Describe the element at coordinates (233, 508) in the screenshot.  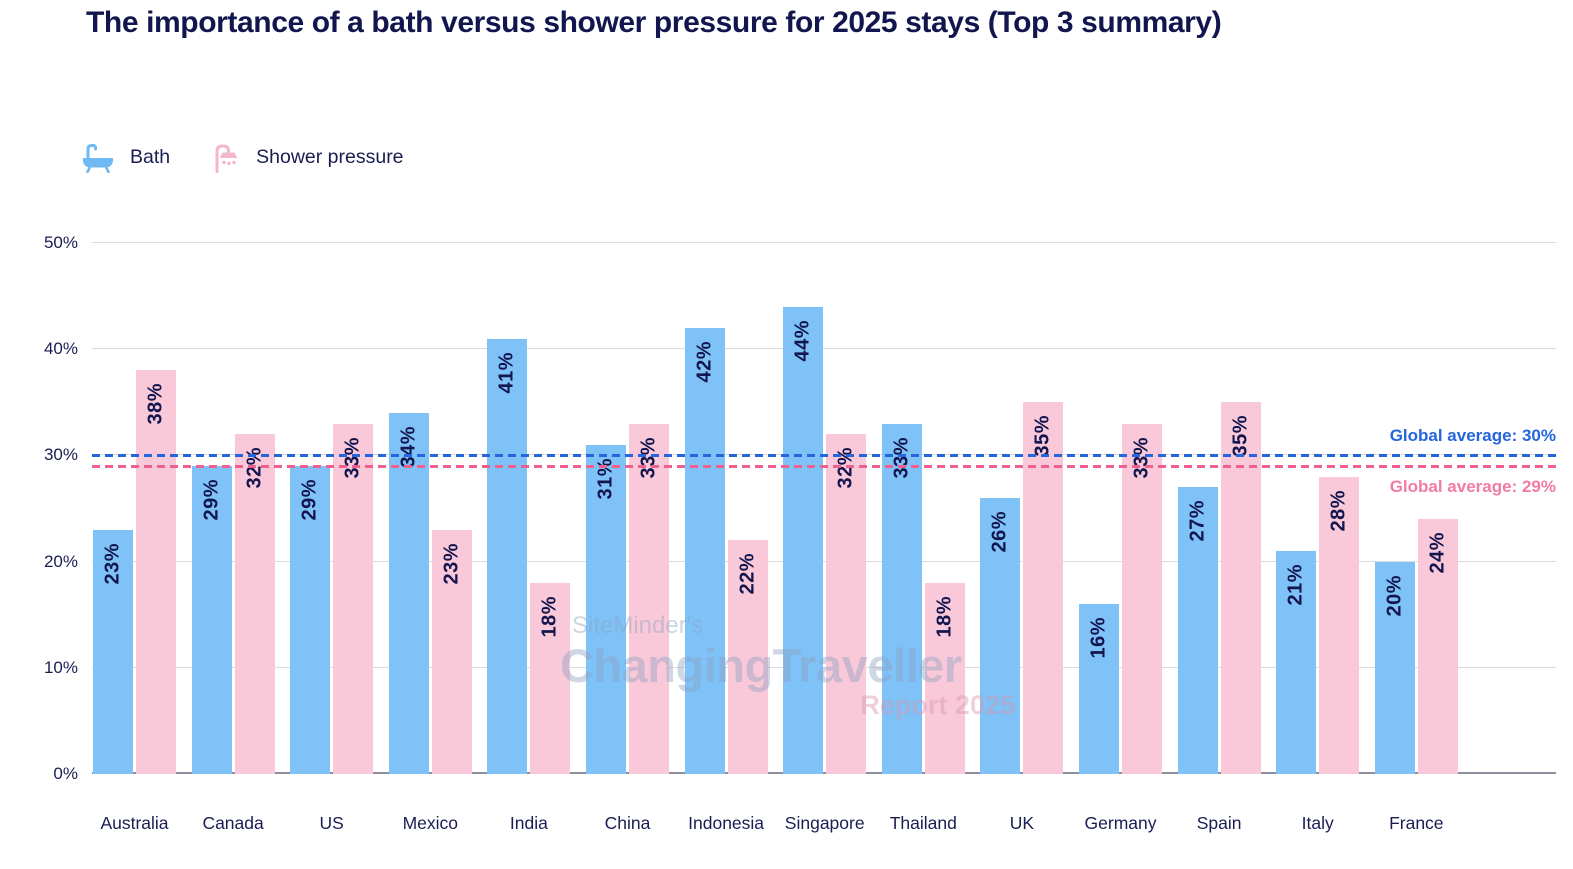
I see `bar-group-canada: 29% 32%` at that location.